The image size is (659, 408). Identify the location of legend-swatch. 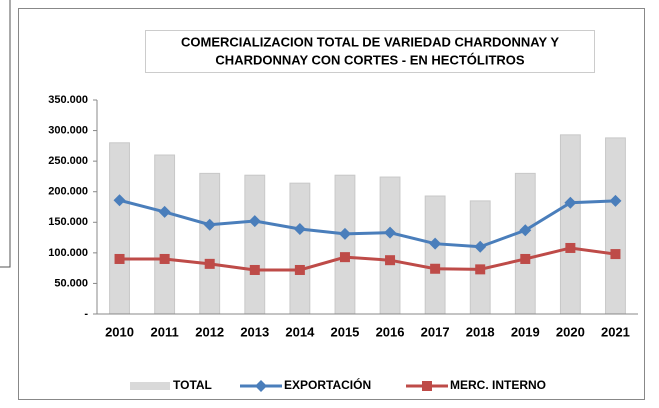
(150, 386).